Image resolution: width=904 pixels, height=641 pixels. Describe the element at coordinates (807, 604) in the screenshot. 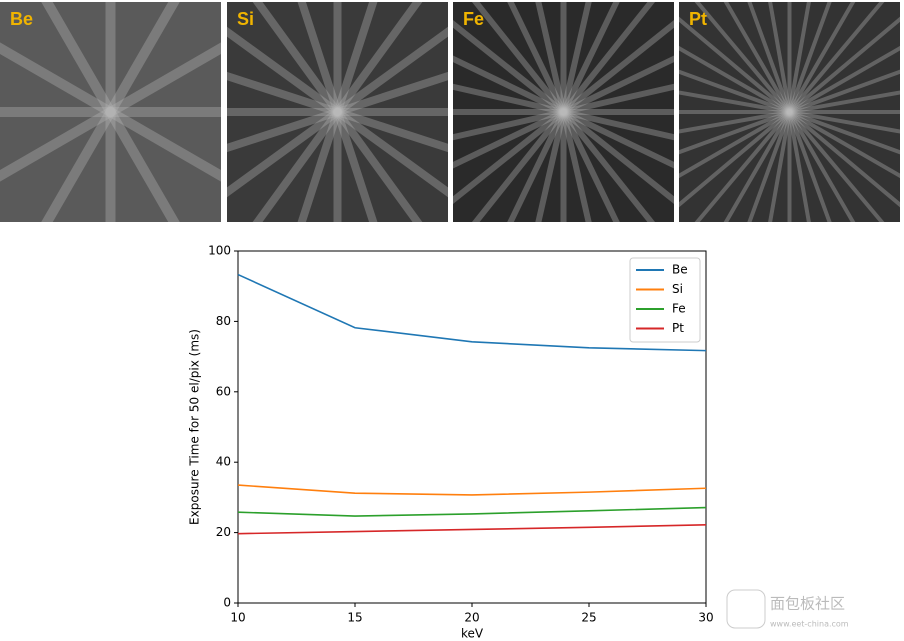

I see `watermark-title: 面包板社区` at that location.